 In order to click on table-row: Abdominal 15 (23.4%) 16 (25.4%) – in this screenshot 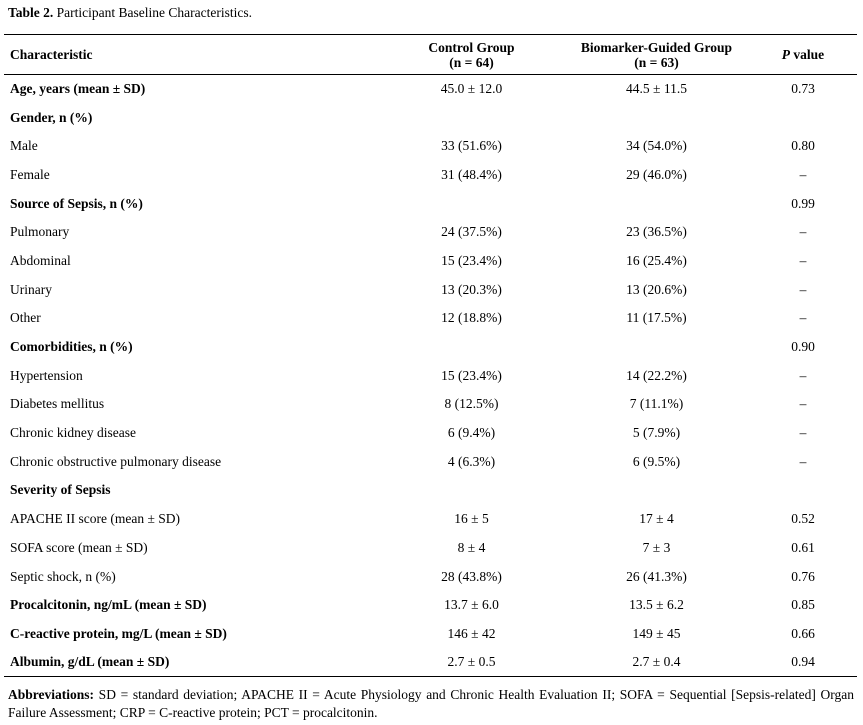, I will do `click(430, 261)`.